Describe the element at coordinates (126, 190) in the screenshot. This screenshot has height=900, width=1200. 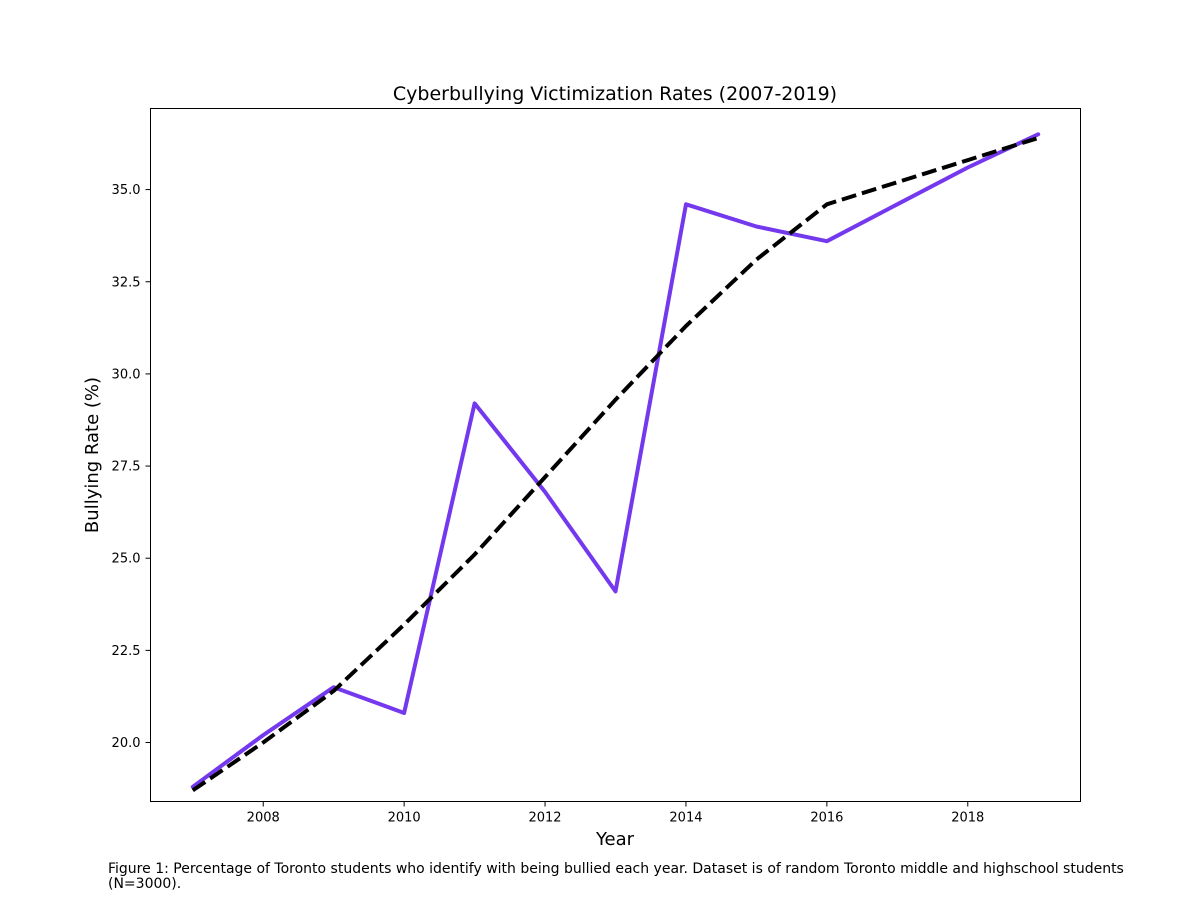
I see `y-tick-label: 35.0` at that location.